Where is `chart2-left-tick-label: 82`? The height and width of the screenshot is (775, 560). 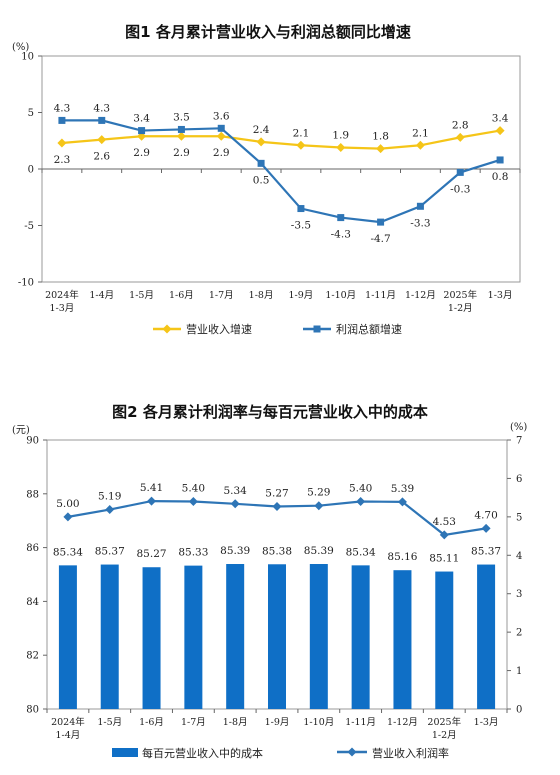 chart2-left-tick-label: 82 is located at coordinates (32, 656).